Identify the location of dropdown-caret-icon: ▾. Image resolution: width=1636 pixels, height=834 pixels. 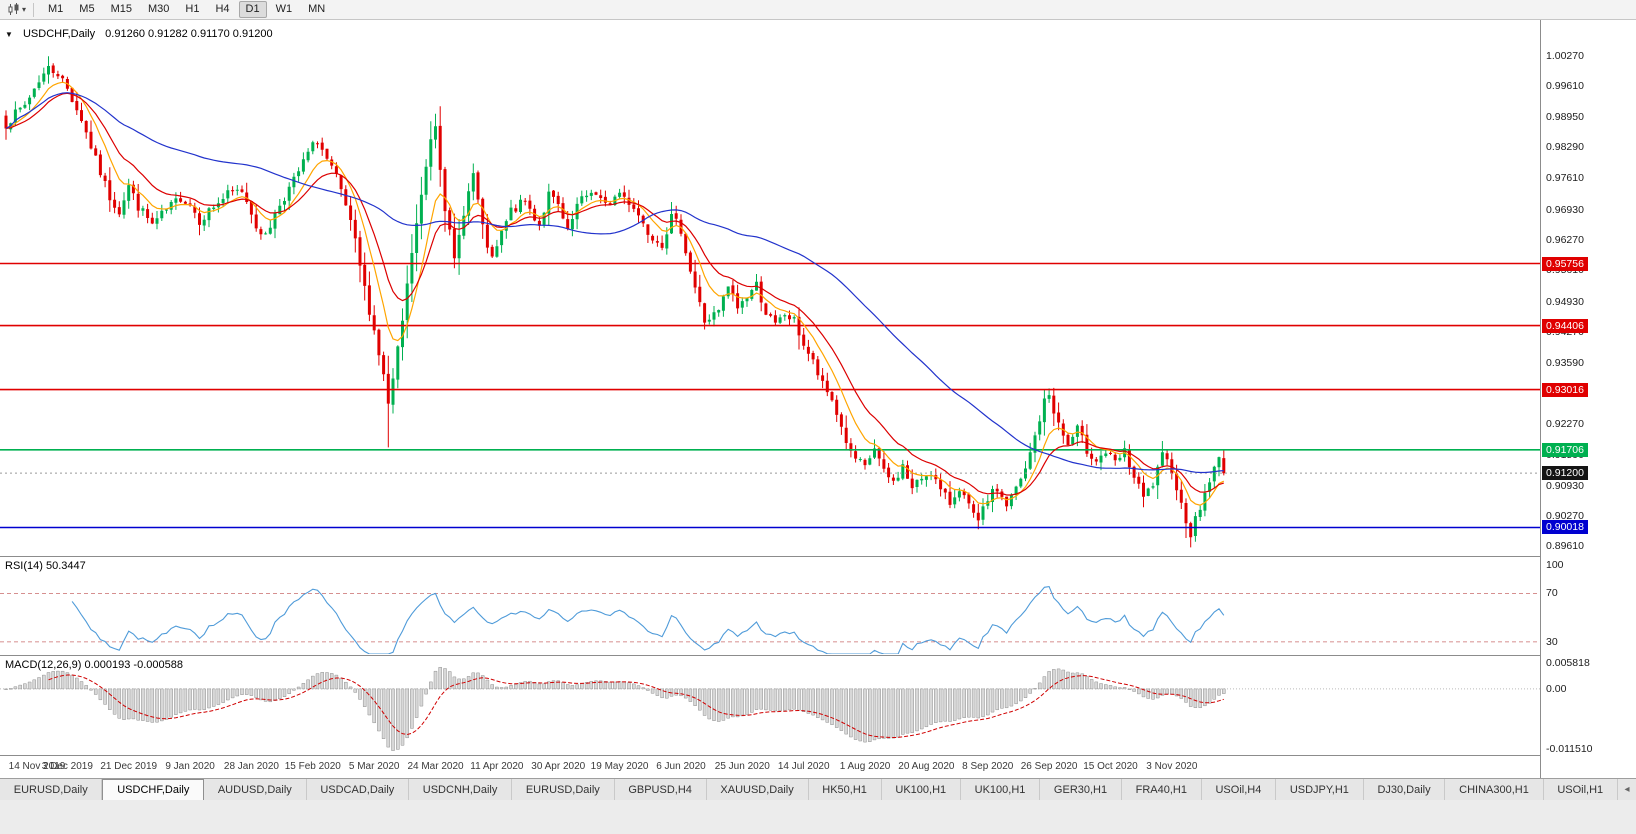
(24, 9).